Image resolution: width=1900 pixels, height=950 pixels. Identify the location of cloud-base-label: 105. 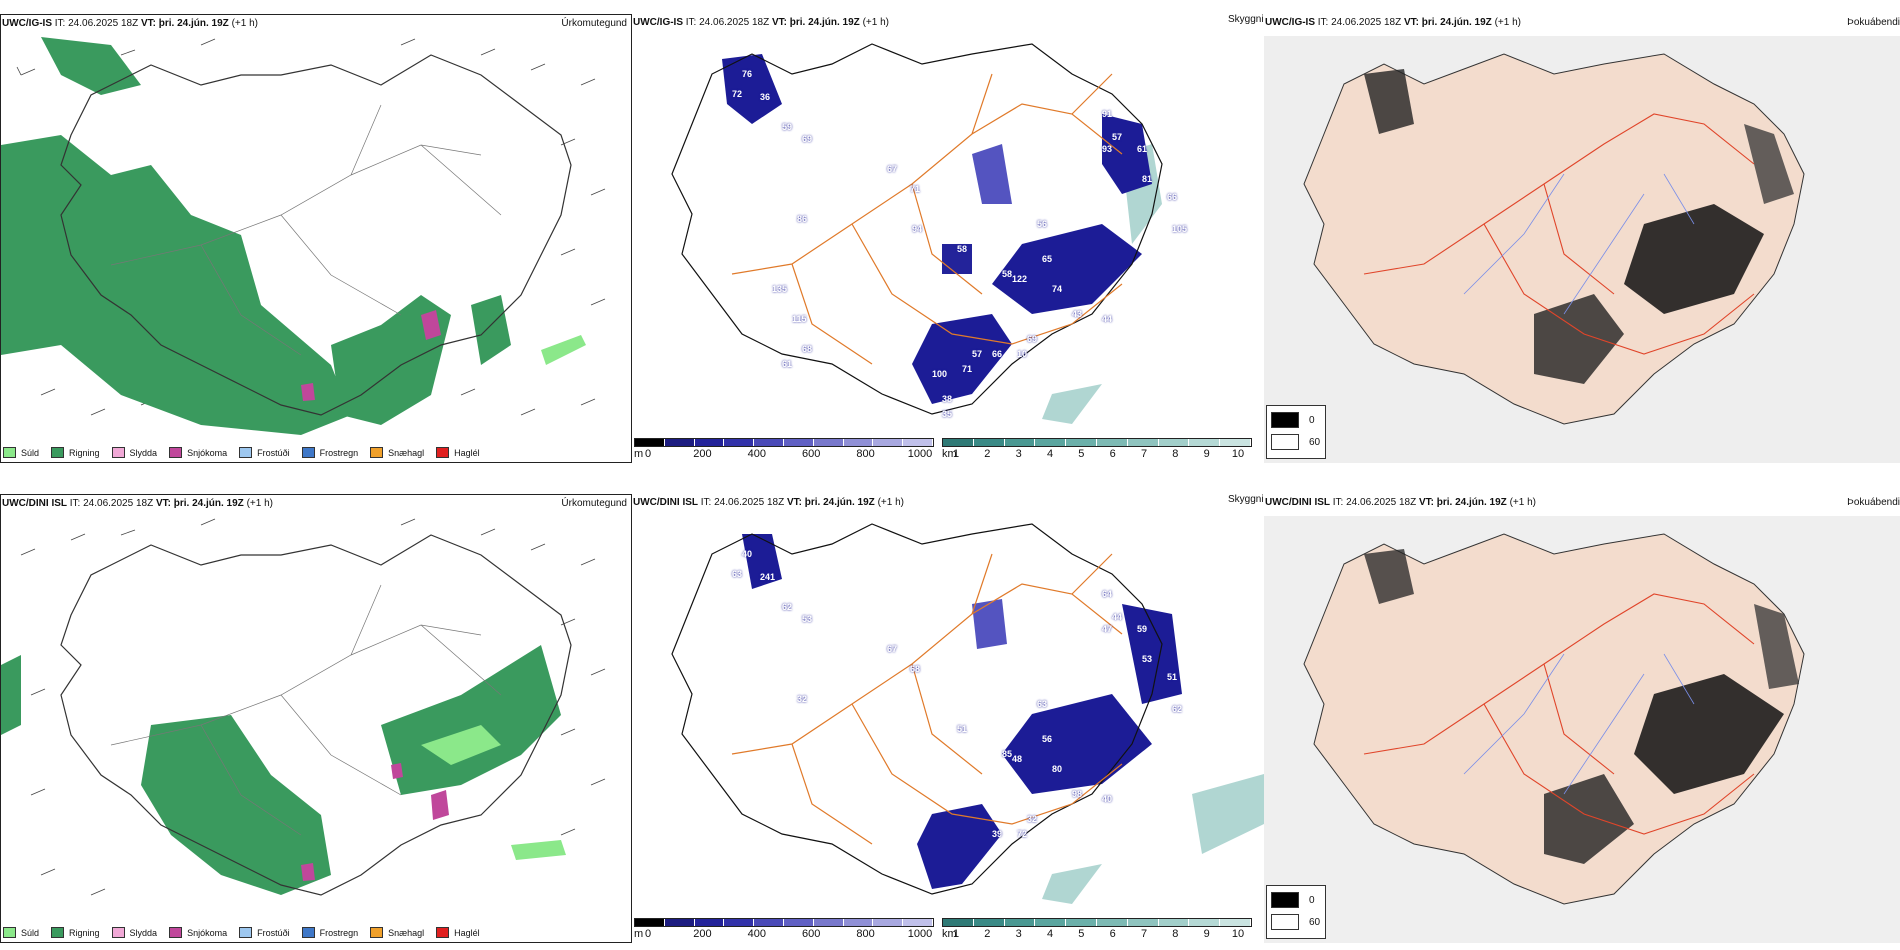
(1180, 229).